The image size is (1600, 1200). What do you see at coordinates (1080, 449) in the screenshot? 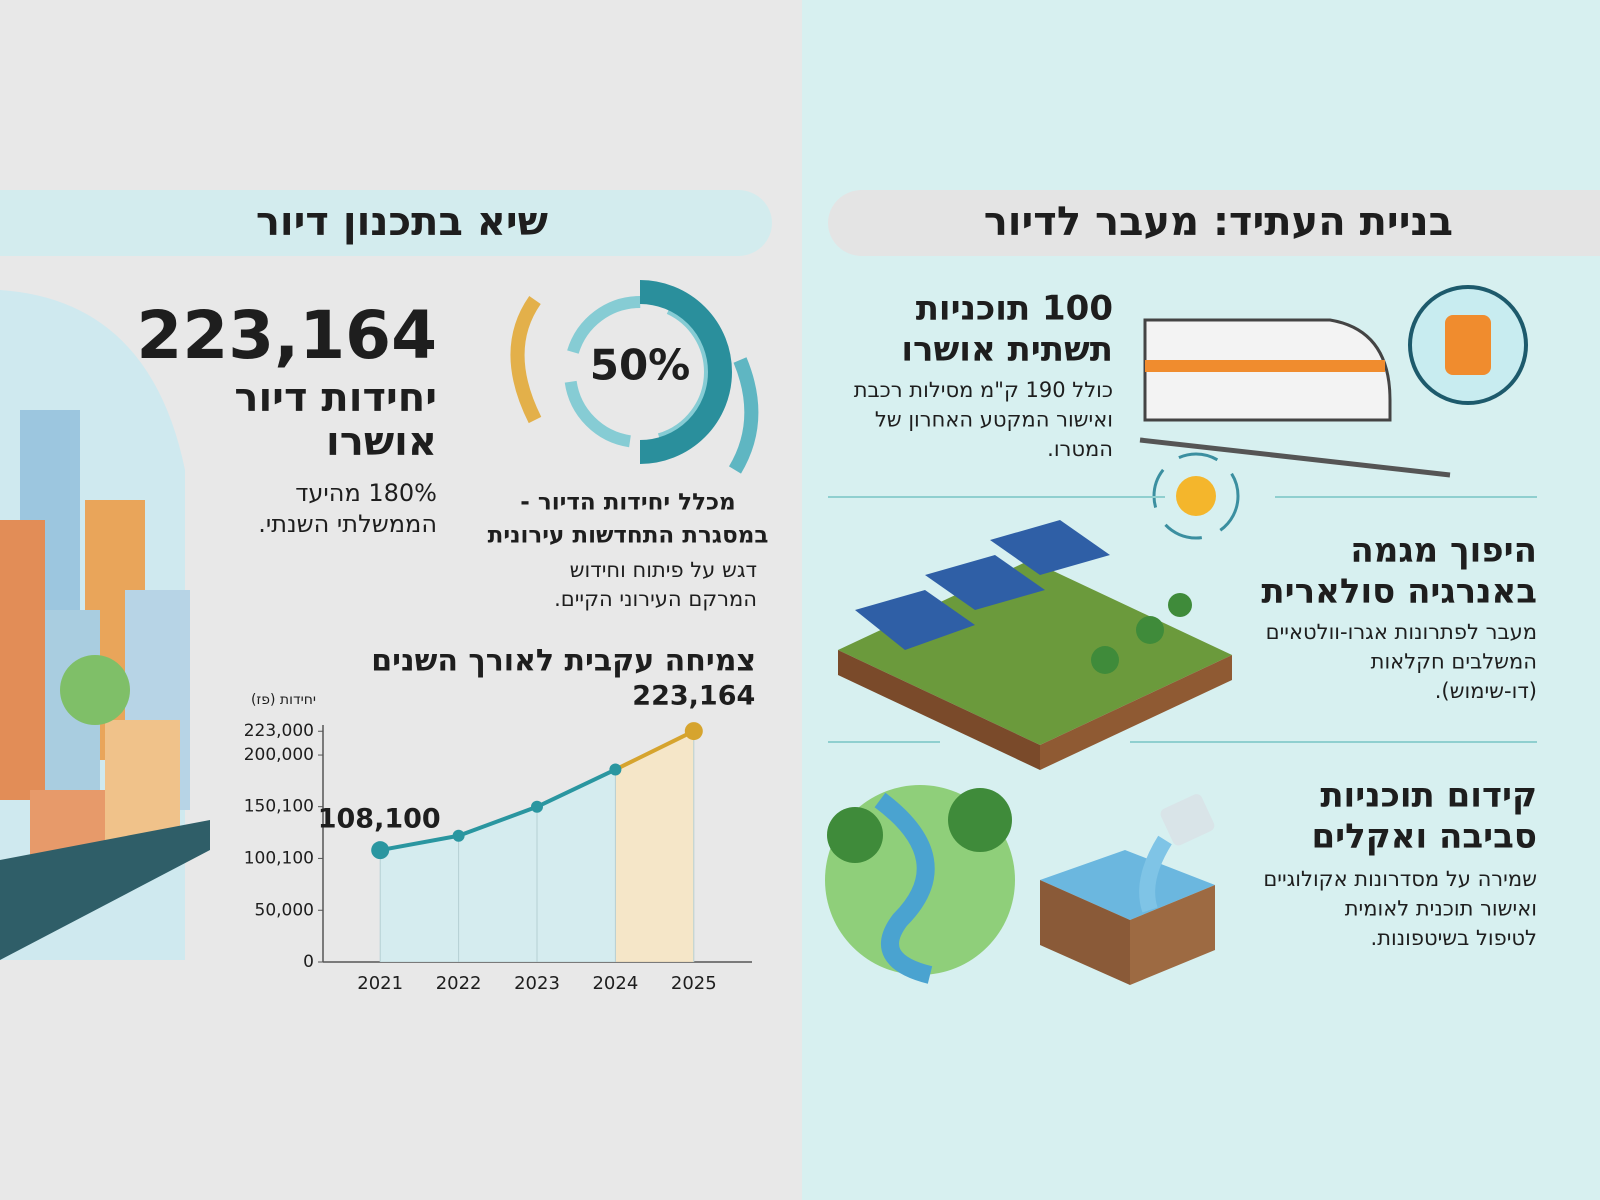
I see `item-text: המטרו.` at bounding box center [1080, 449].